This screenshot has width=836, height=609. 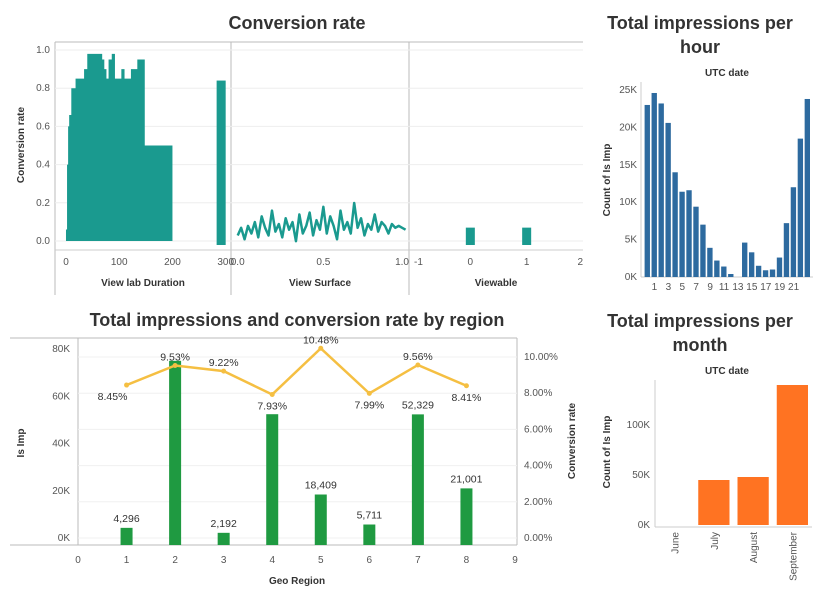 I want to click on y-tick-label: 0.8, so click(x=43, y=88).